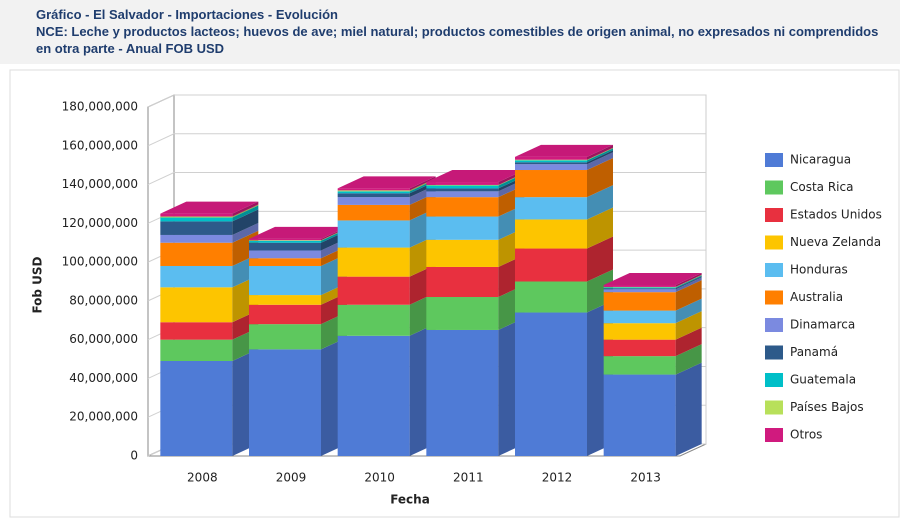 The height and width of the screenshot is (518, 900). Describe the element at coordinates (134, 456) in the screenshot. I see `y-tick-label: 0` at that location.